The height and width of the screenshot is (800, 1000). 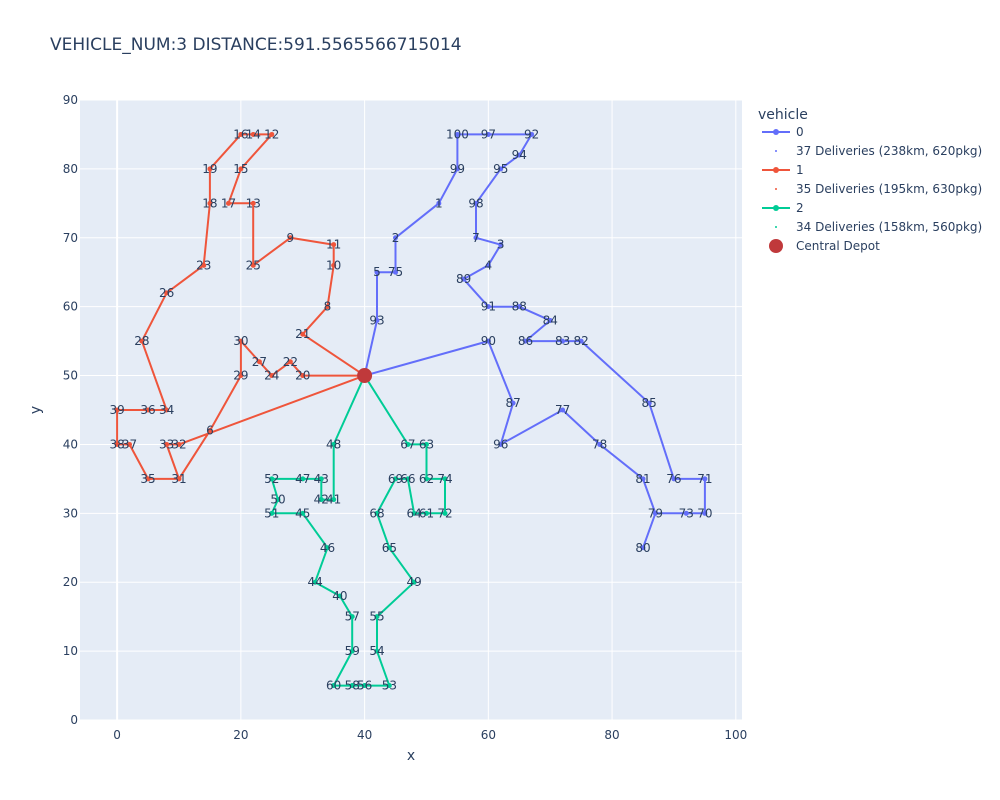 What do you see at coordinates (240, 169) in the screenshot?
I see `node-label: 15` at bounding box center [240, 169].